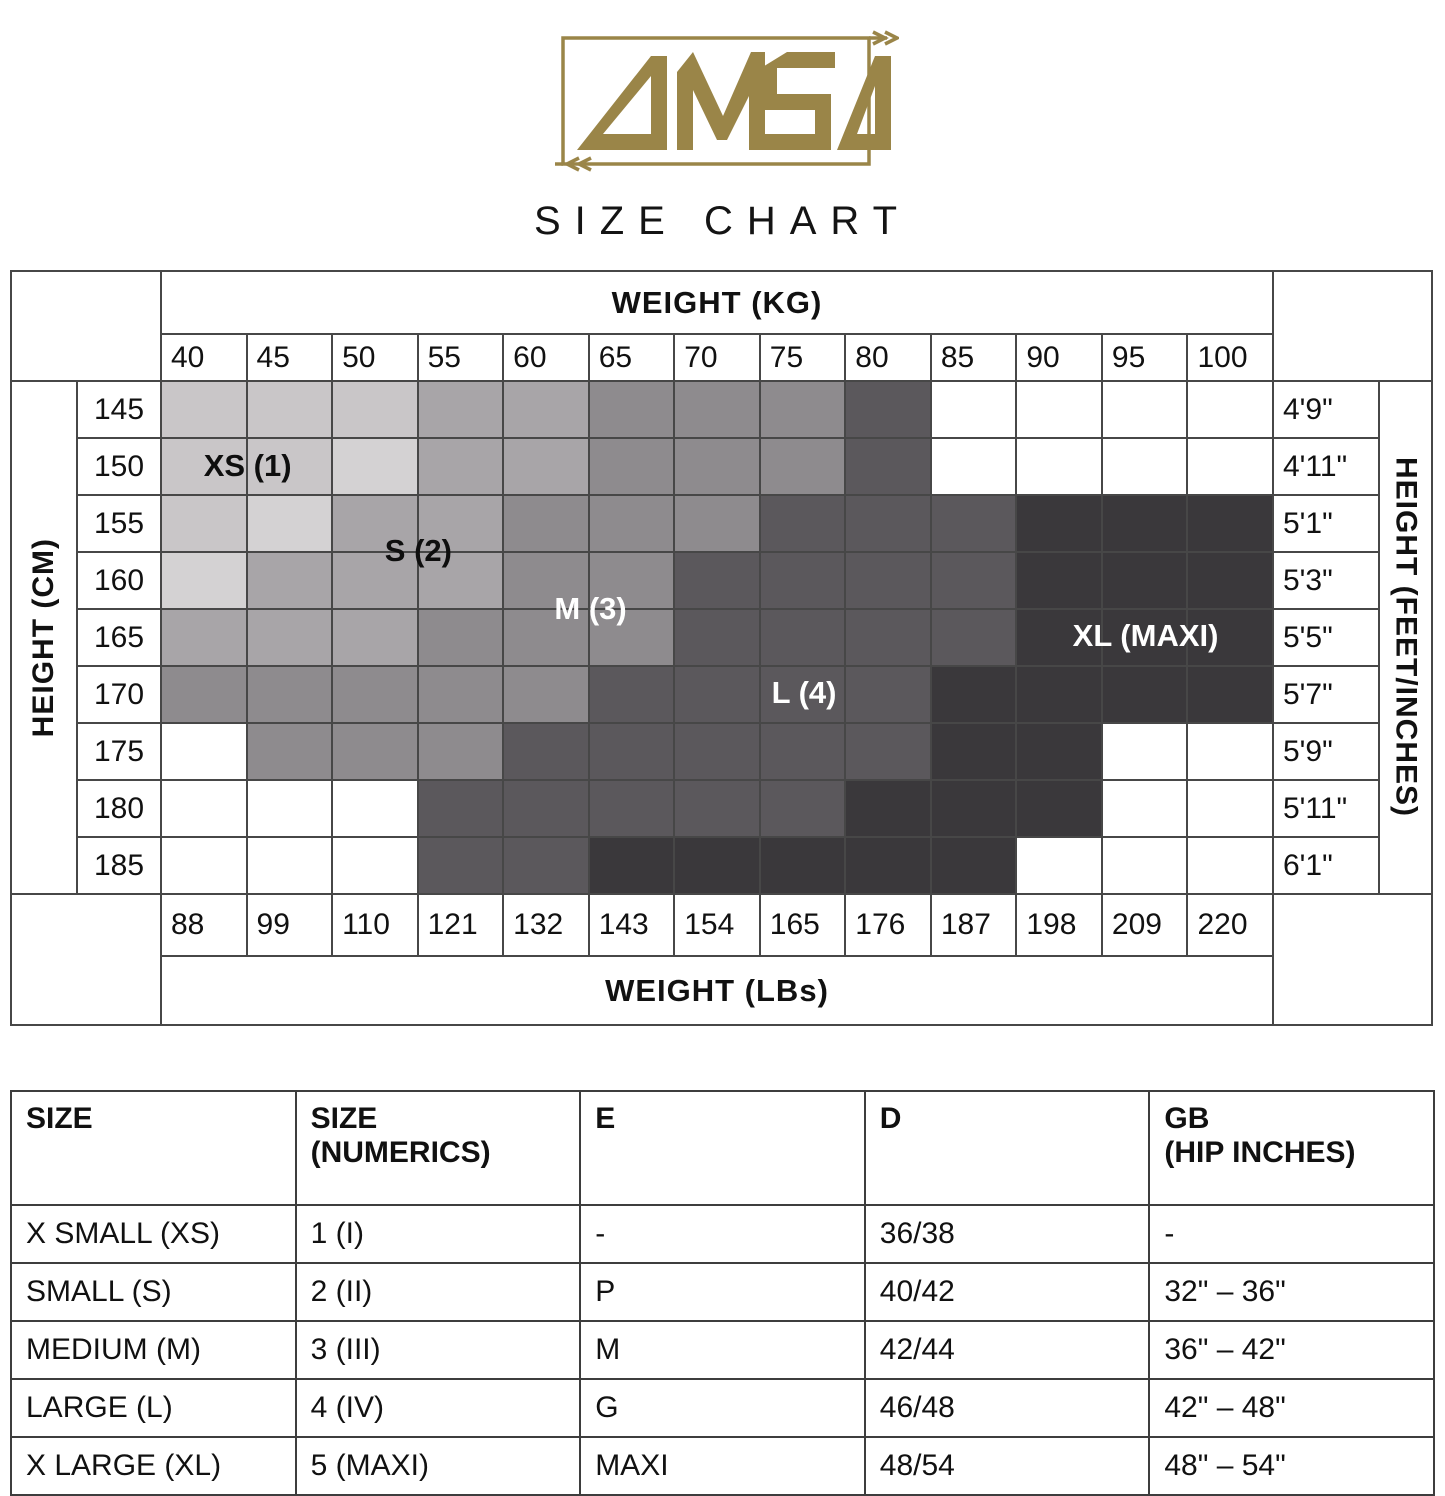 Image resolution: width=1445 pixels, height=1496 pixels. What do you see at coordinates (119, 637) in the screenshot?
I see `cm-value: 165` at bounding box center [119, 637].